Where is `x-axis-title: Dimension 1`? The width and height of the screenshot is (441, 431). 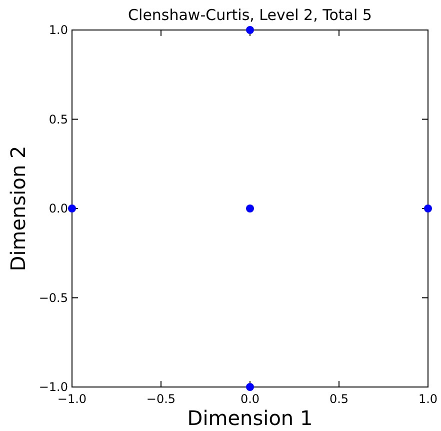 x-axis-title: Dimension 1 is located at coordinates (250, 418).